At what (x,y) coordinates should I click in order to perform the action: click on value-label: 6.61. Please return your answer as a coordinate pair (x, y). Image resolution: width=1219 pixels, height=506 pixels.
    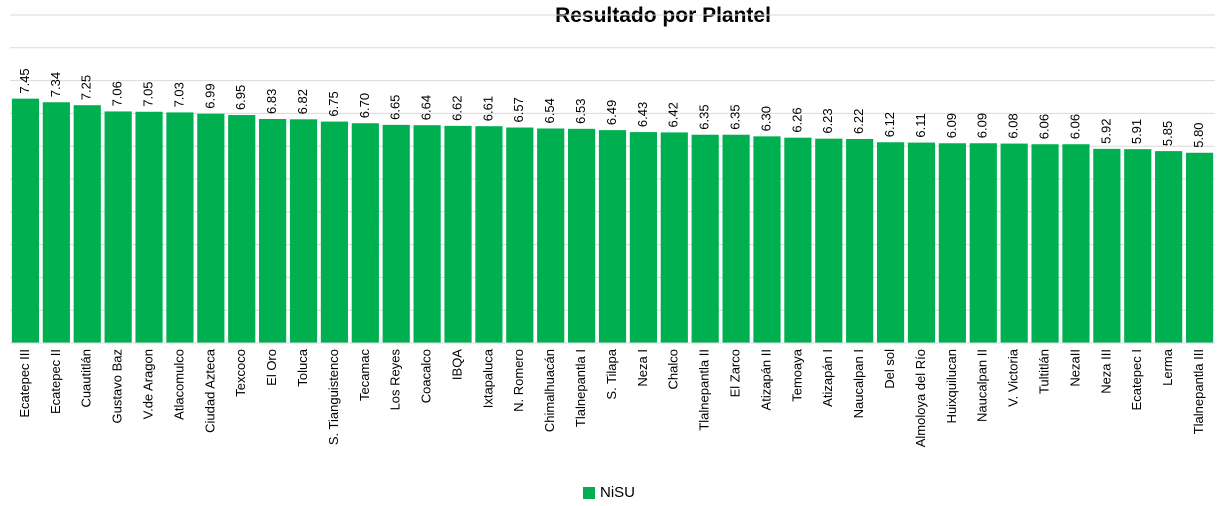
    Looking at the image, I should click on (487, 108).